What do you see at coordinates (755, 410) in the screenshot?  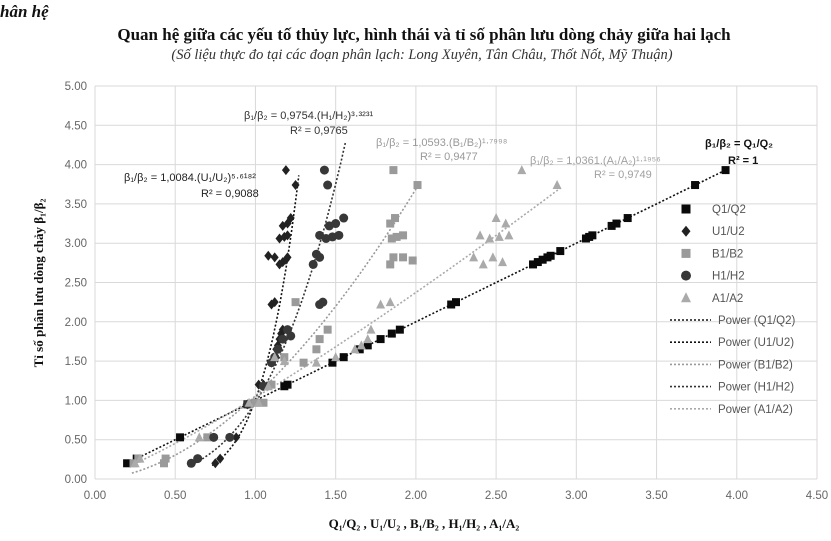 I see `legend-label: Power (A1/A2)` at bounding box center [755, 410].